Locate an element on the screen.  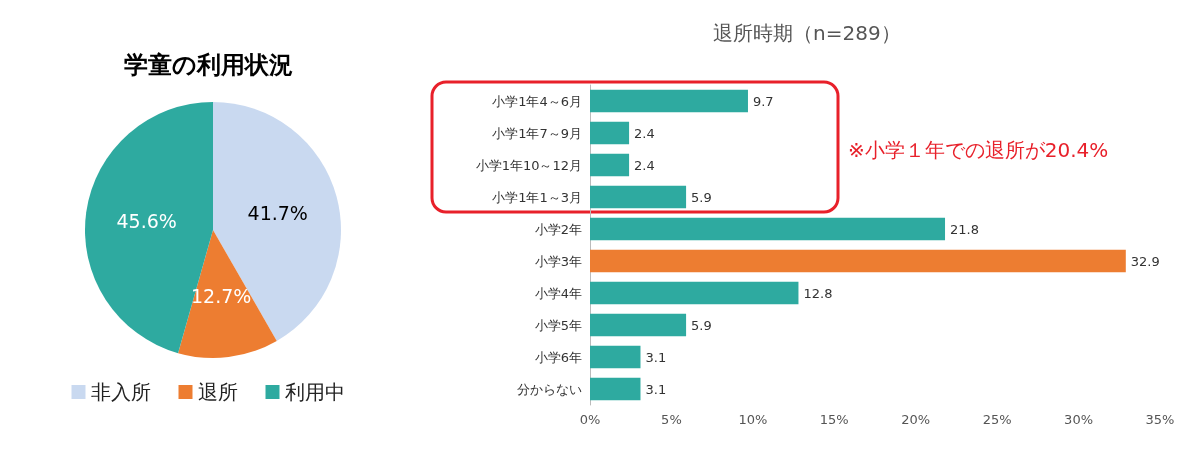
data-label: 45.6% is located at coordinates (146, 220).